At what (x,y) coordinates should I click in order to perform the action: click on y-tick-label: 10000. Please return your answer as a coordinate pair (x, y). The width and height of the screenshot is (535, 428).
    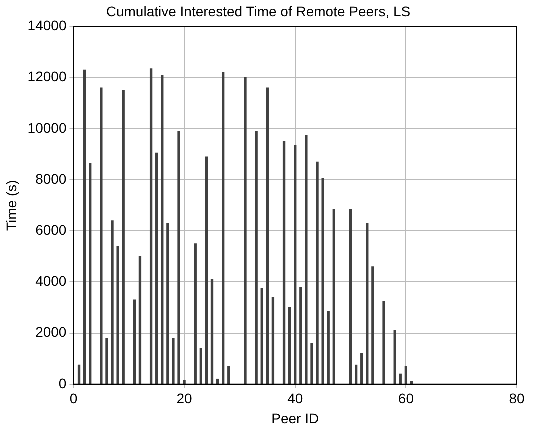
    Looking at the image, I should click on (47, 128).